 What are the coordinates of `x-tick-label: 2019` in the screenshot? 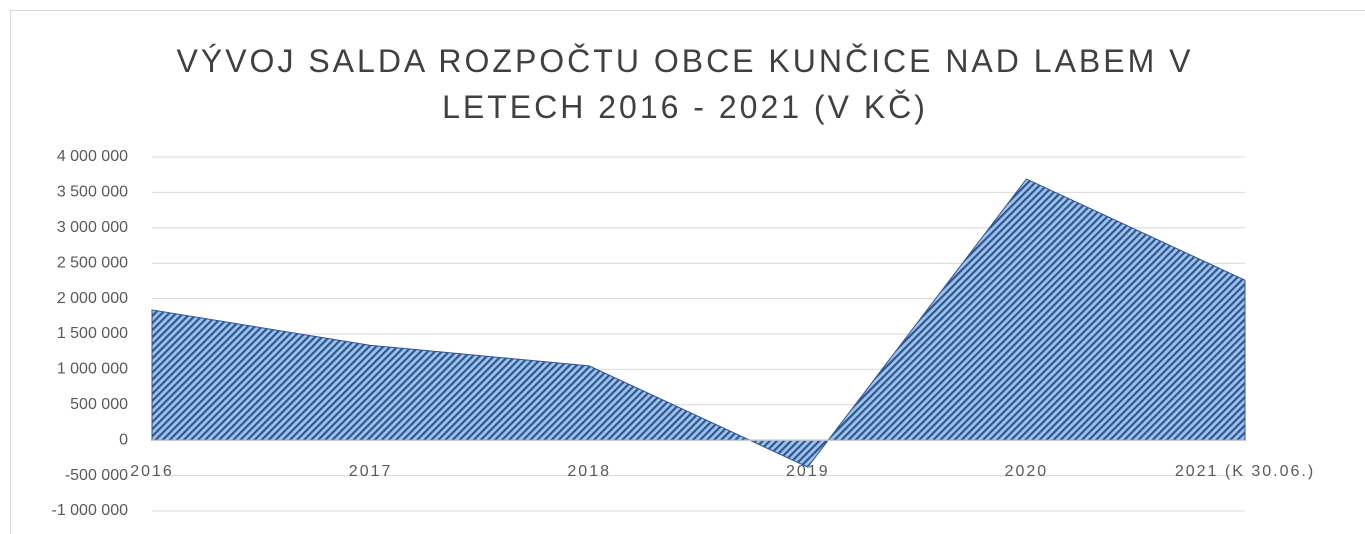 It's located at (808, 471).